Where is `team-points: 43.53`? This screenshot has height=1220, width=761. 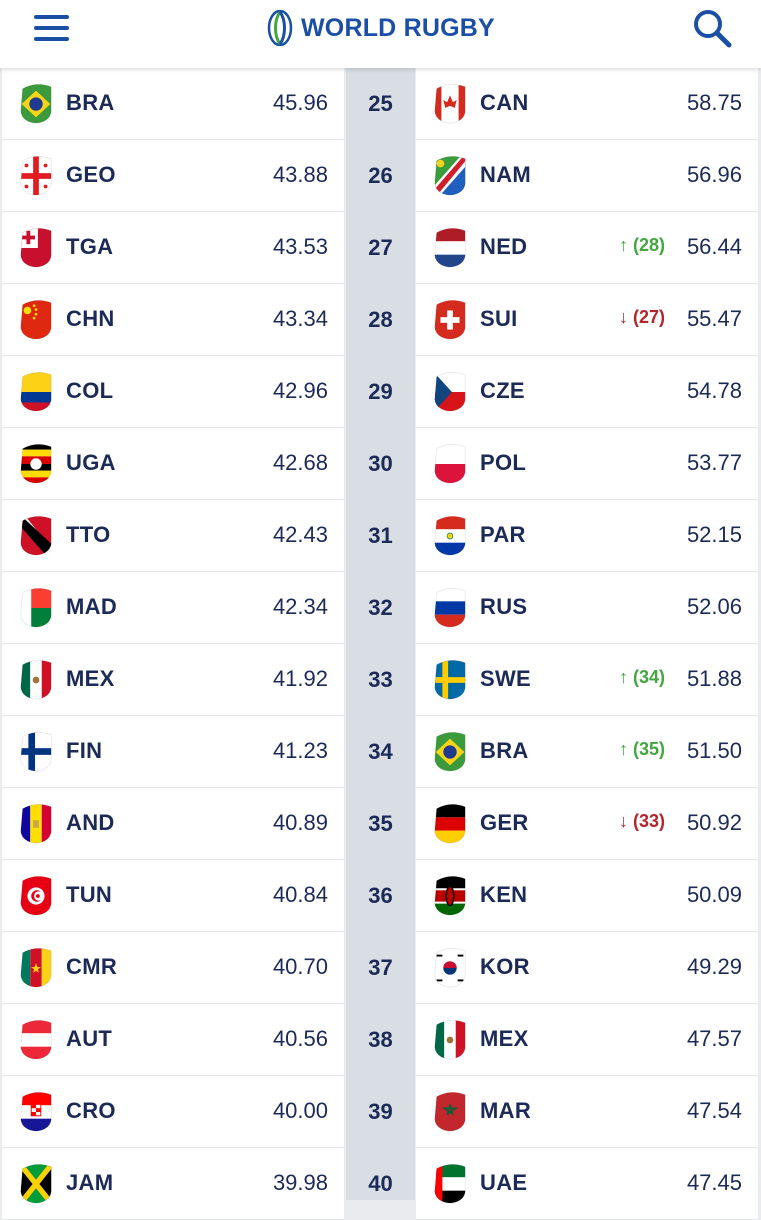
team-points: 43.53 is located at coordinates (300, 246).